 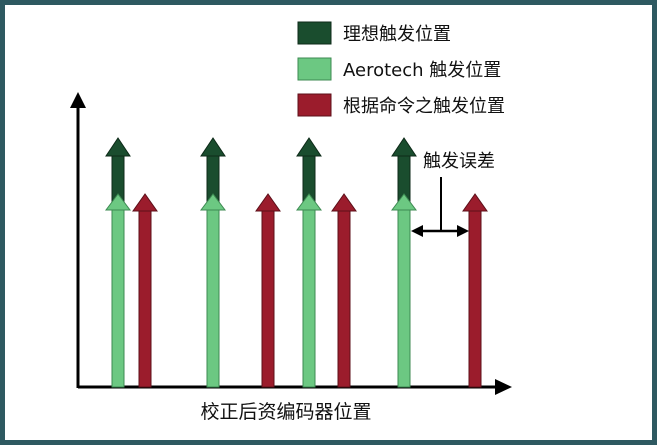 I want to click on legend-swatch-aerotech, so click(x=314, y=69).